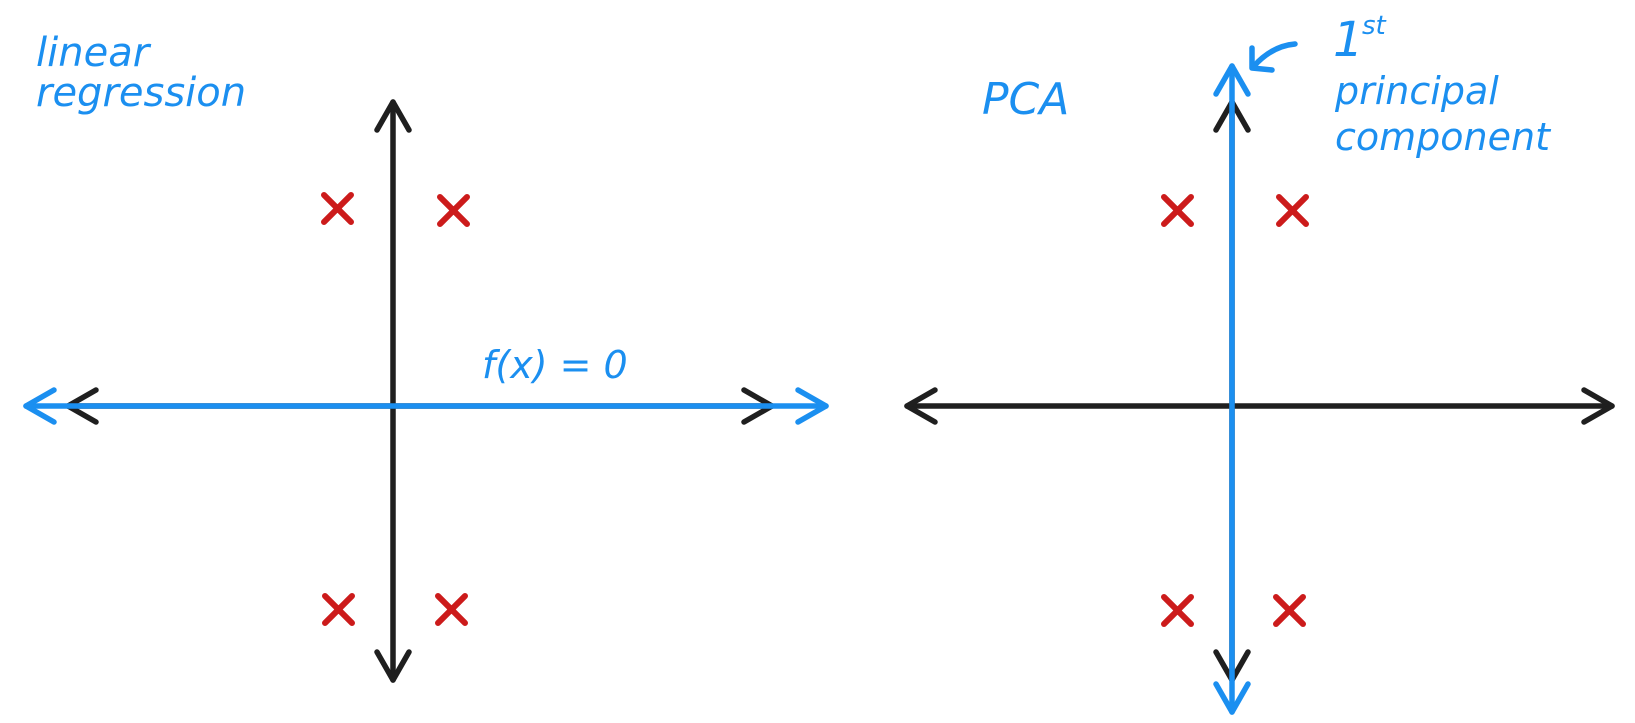 The image size is (1635, 723). Describe the element at coordinates (1292, 210) in the screenshot. I see `right-data-point-upper-right` at that location.